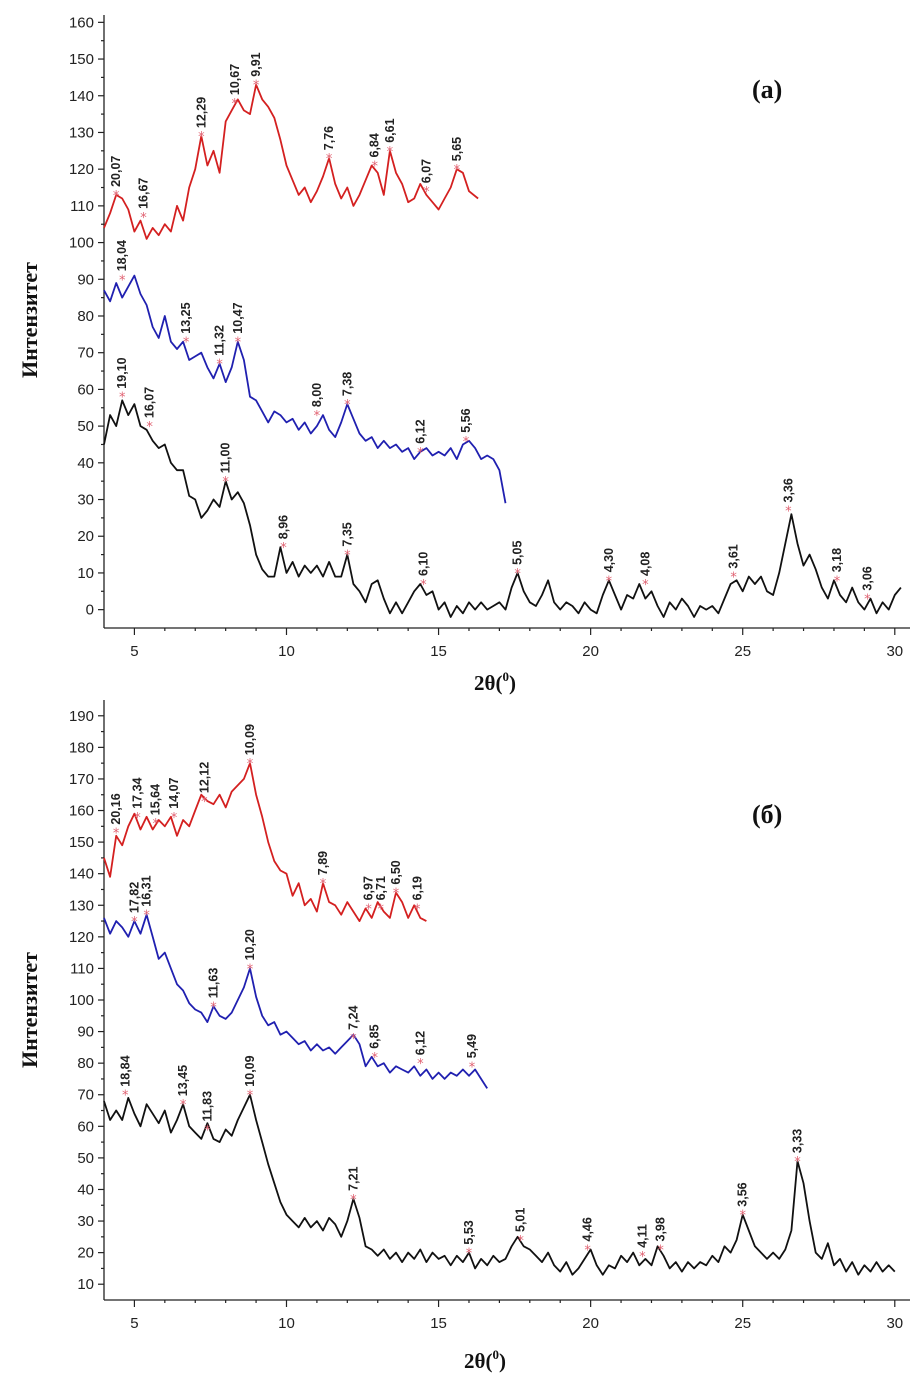  Describe the element at coordinates (90, 610) in the screenshot. I see `panel-a-y-tick-label: 0` at that location.